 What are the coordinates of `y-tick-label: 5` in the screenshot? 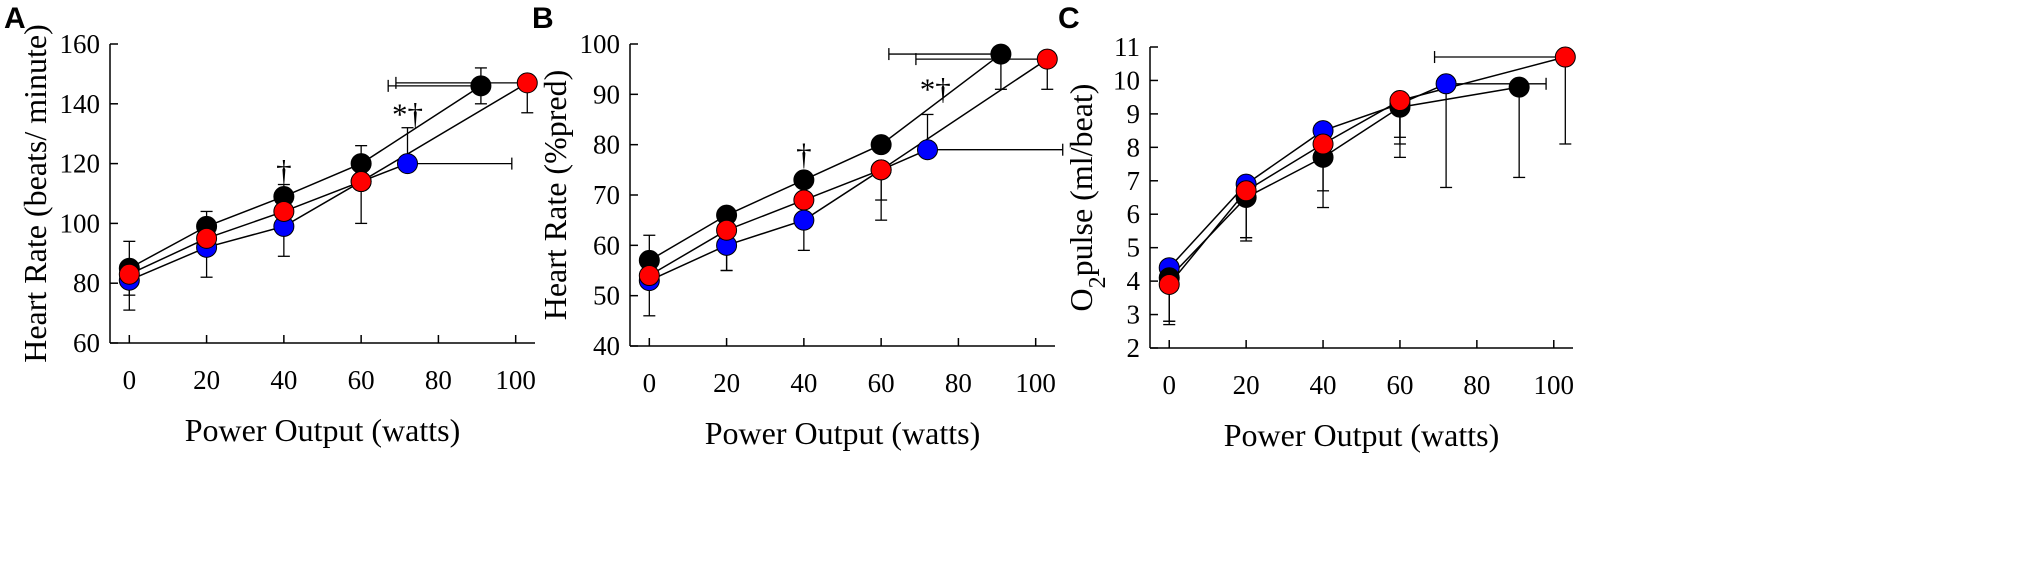 It's located at (1134, 248).